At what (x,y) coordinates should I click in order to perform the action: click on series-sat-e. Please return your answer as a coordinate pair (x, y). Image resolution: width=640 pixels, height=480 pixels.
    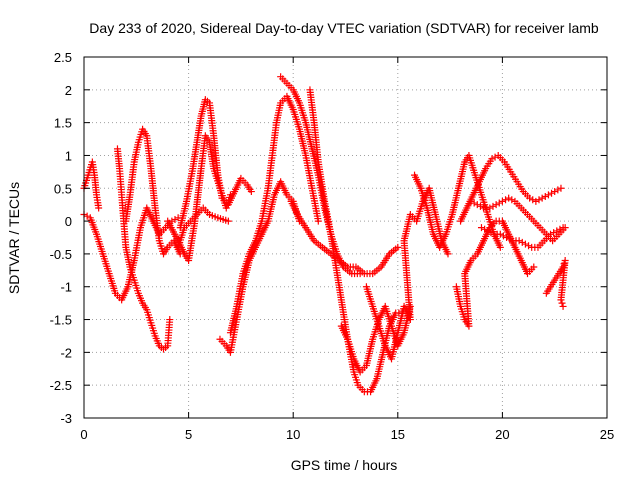
    Looking at the image, I should click on (199, 198).